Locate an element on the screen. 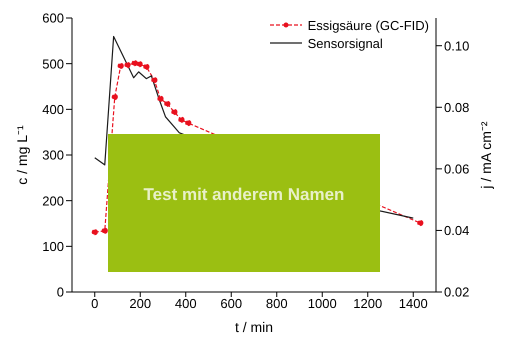 The height and width of the screenshot is (344, 509). x-tick-label: 800 is located at coordinates (277, 304).